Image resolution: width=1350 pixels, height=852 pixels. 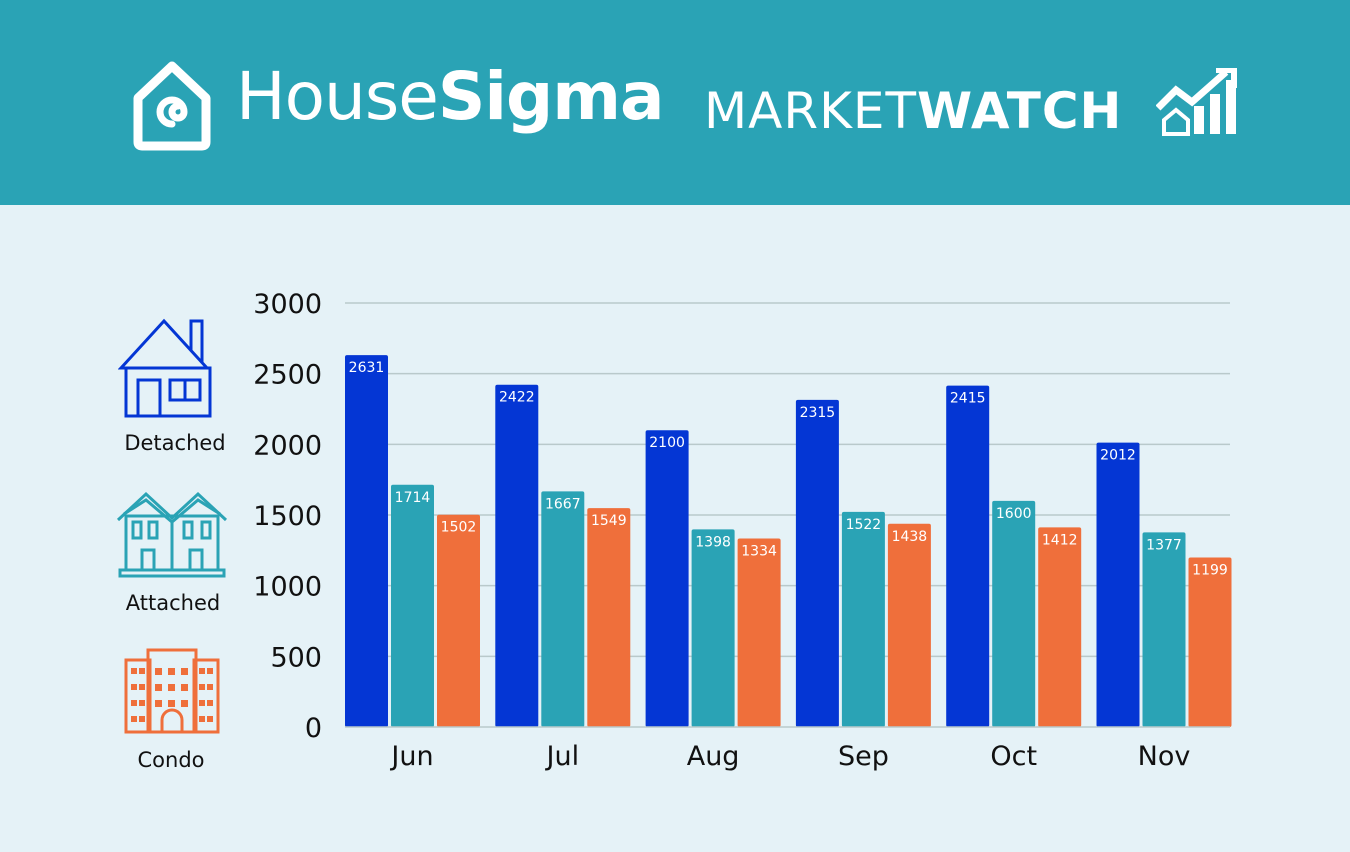 What do you see at coordinates (411, 756) in the screenshot?
I see `x-tick-label: Jun` at bounding box center [411, 756].